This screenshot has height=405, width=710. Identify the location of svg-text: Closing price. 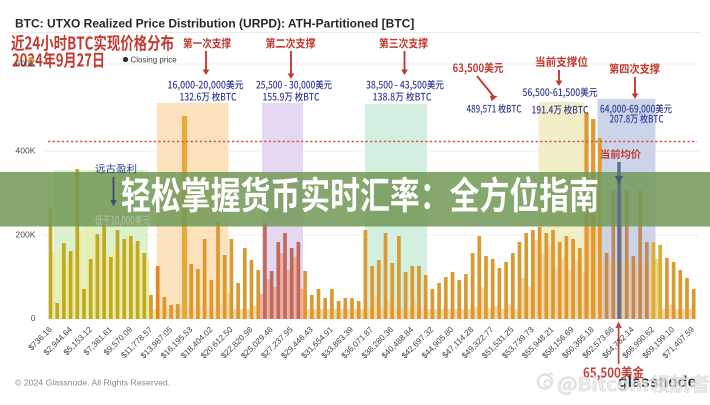
(154, 60).